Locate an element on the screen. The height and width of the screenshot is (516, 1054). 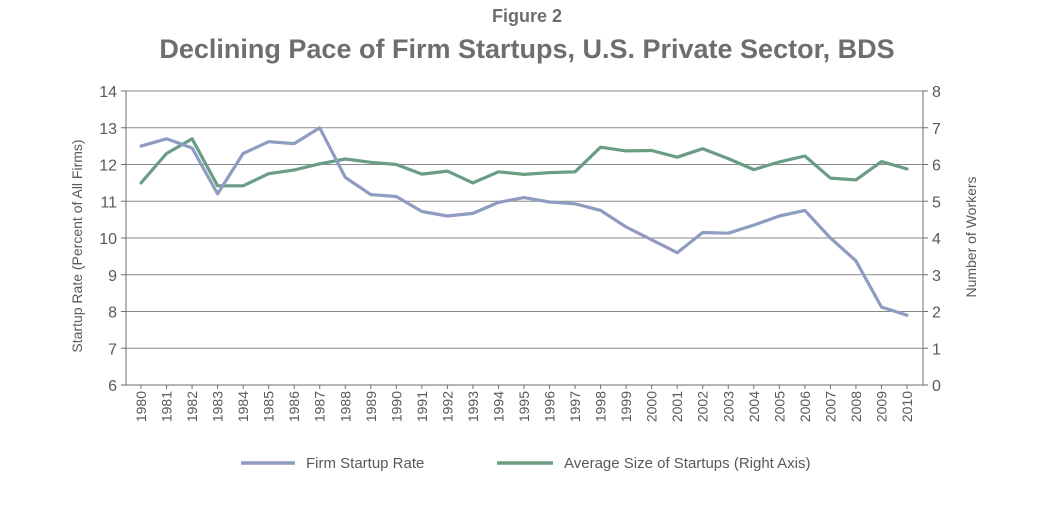
x-tick-label: 2002 is located at coordinates (703, 406).